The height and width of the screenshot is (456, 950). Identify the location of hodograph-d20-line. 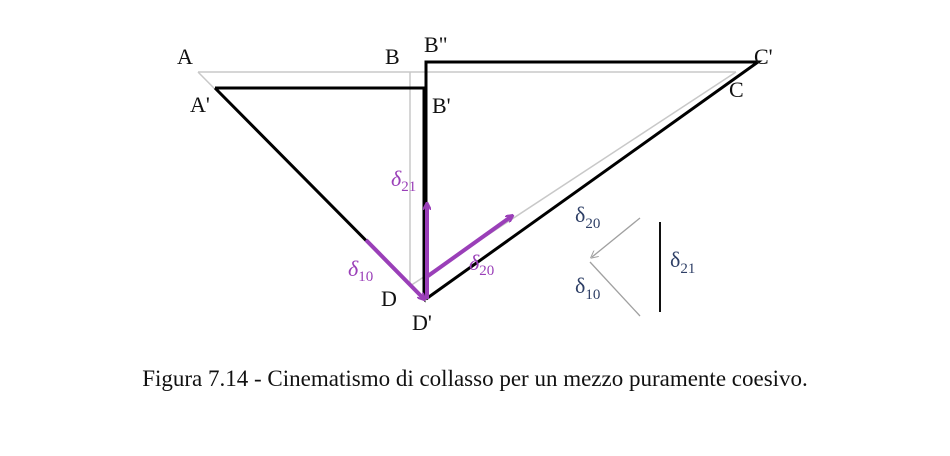
(616, 237).